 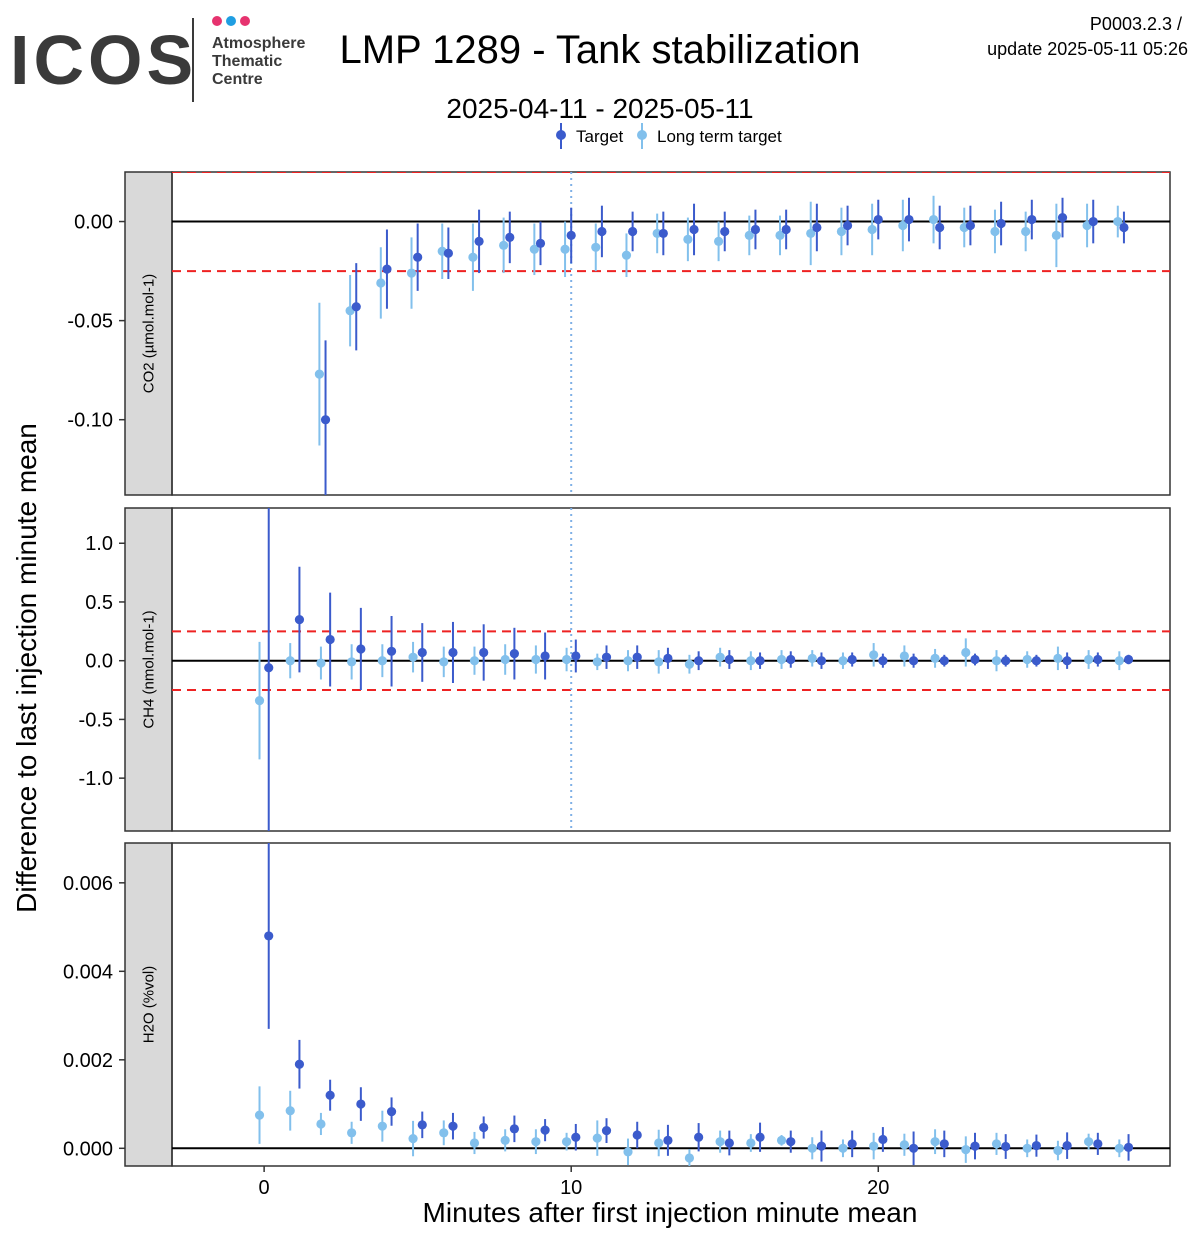 What do you see at coordinates (1087, 49) in the screenshot?
I see `header-right-line-2: update 2025-05-11 05:26` at bounding box center [1087, 49].